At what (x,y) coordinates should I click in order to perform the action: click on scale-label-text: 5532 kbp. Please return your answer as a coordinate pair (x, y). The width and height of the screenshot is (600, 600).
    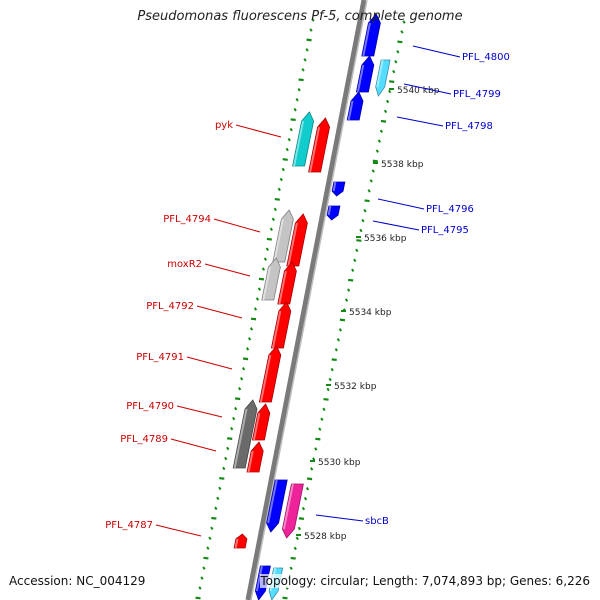
    Looking at the image, I should click on (355, 387).